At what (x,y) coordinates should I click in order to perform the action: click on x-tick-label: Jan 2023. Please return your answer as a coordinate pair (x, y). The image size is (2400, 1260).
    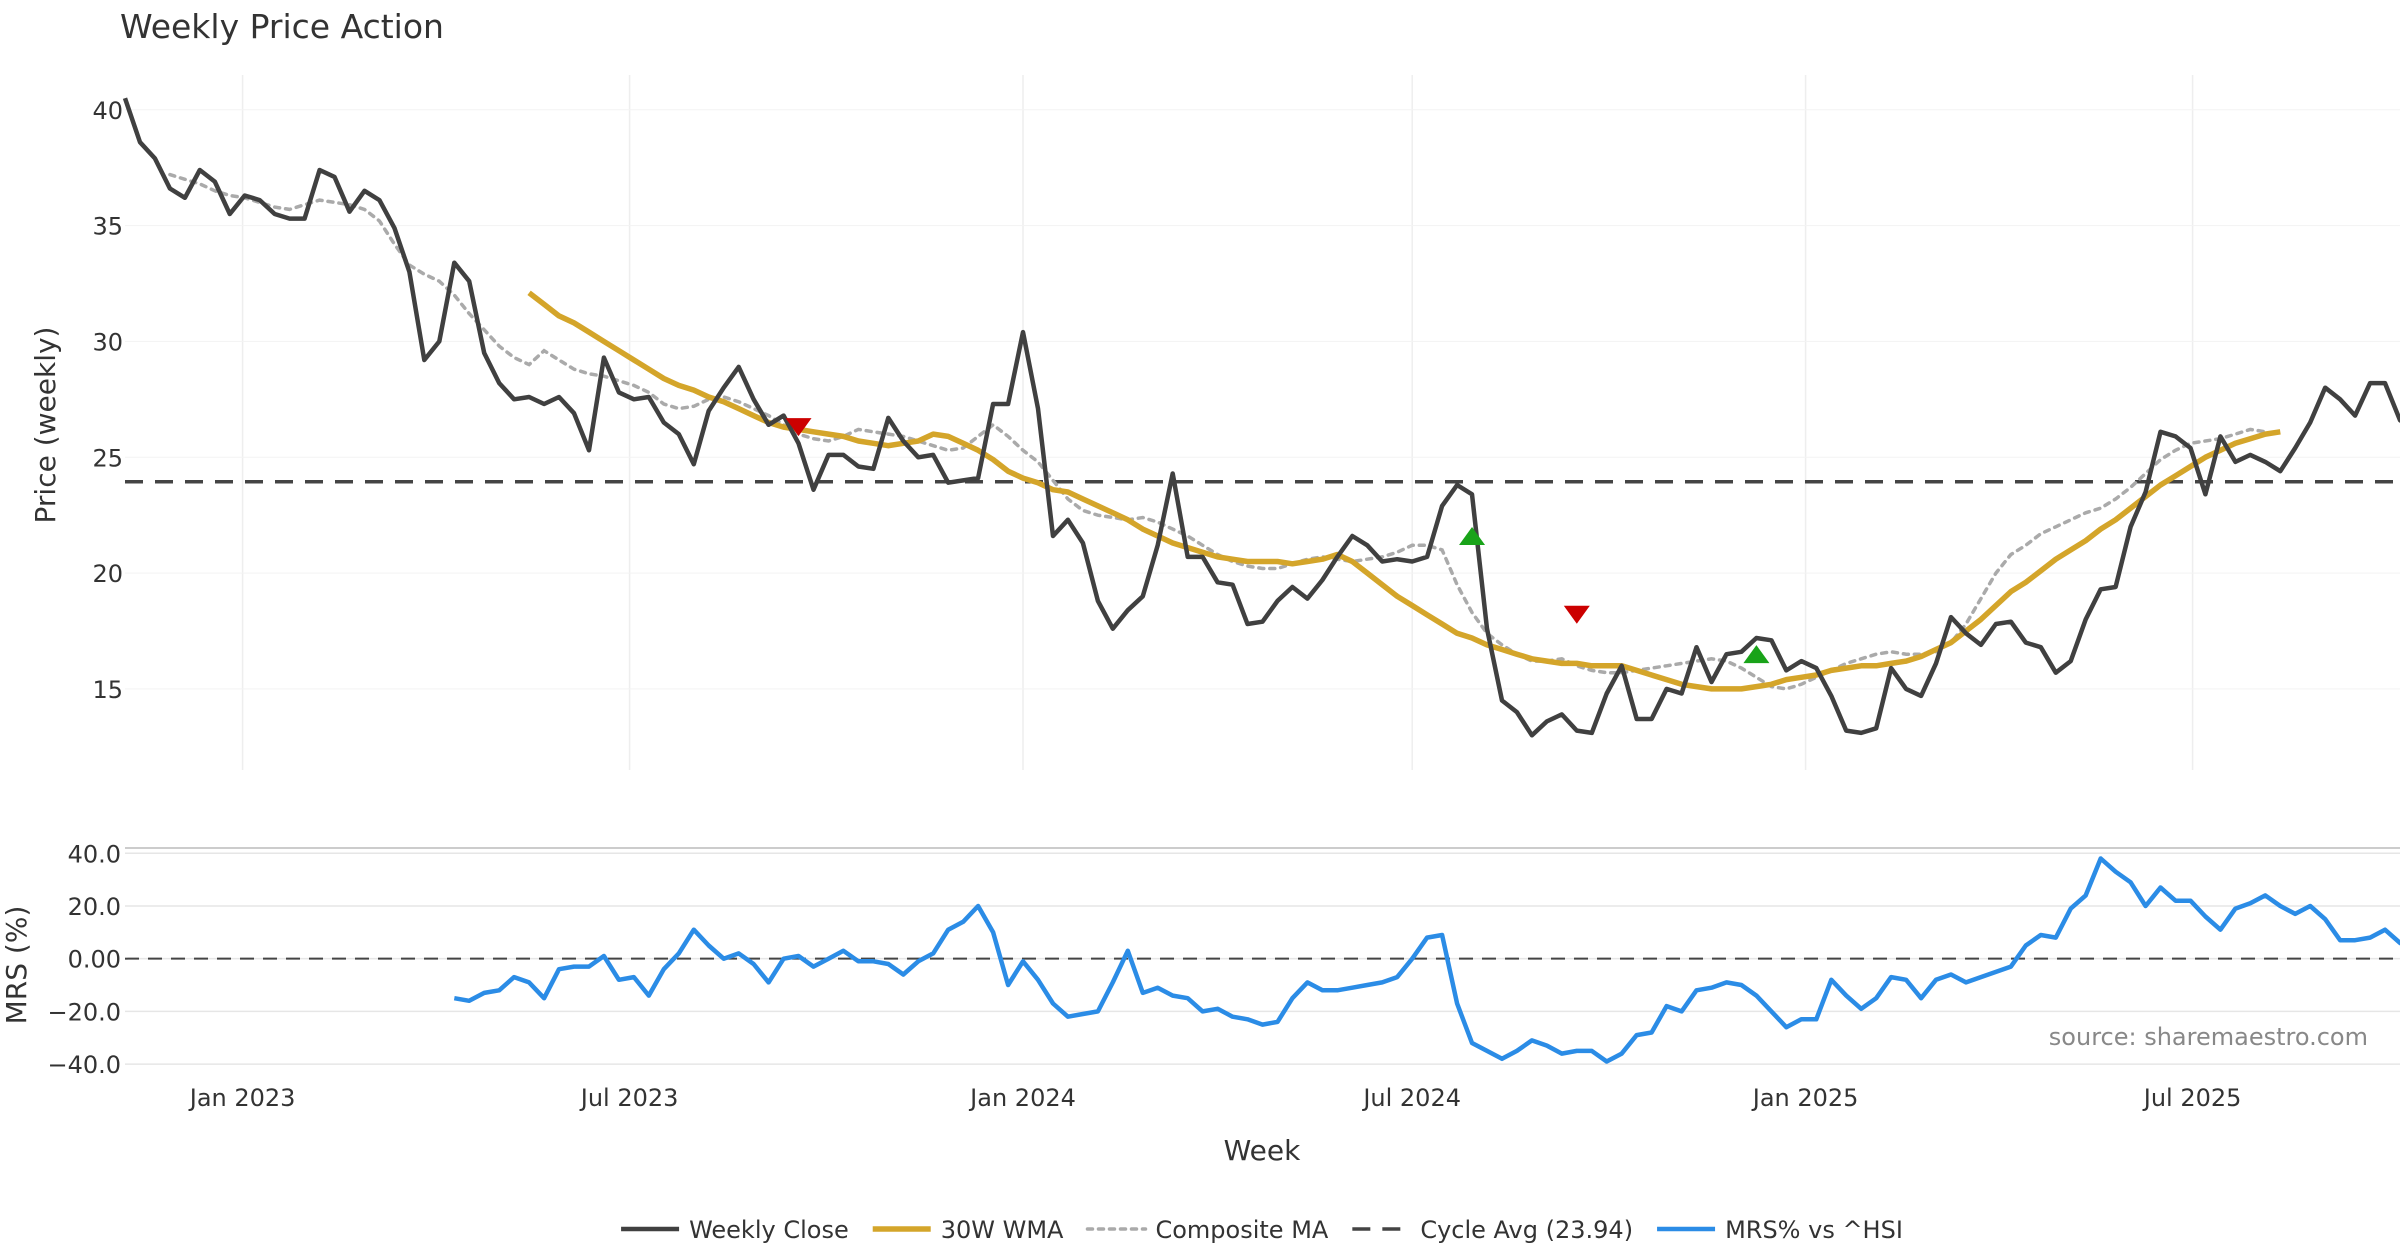
    Looking at the image, I should click on (242, 1098).